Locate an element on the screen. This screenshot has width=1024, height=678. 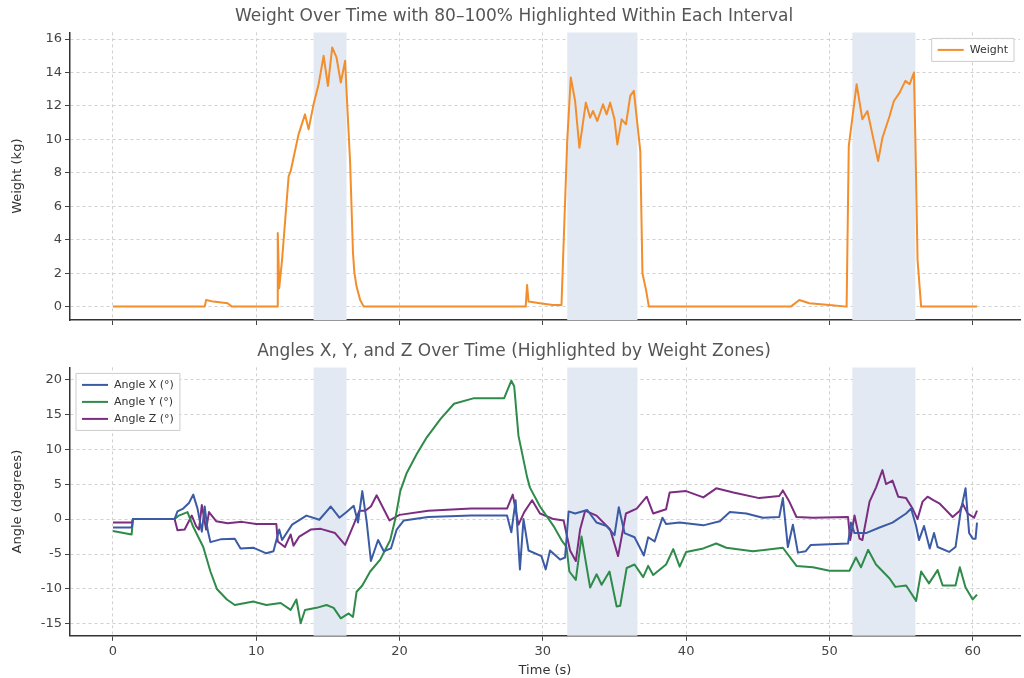
chart-title: Weight Over Time with 80–100% Highlighted Within Each Interval is located at coordinates (514, 14).